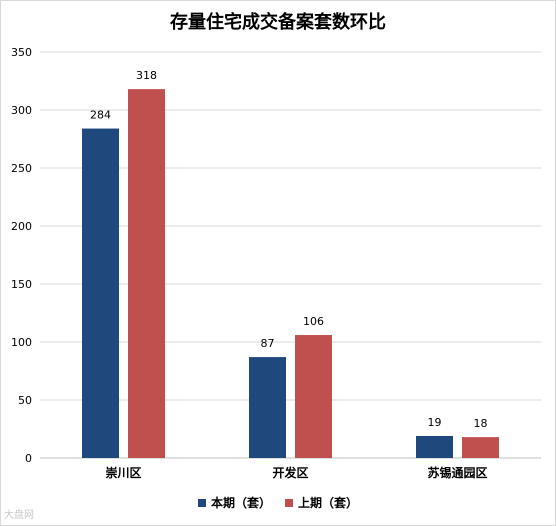  What do you see at coordinates (481, 423) in the screenshot?
I see `data-label: 18` at bounding box center [481, 423].